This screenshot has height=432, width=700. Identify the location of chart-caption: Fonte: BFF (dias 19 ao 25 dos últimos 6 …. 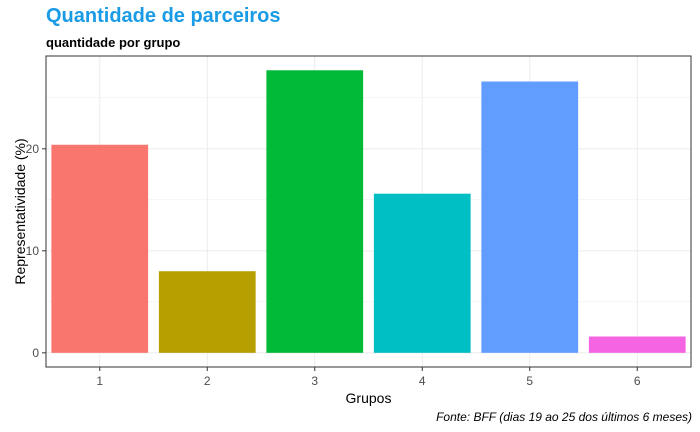
(564, 417).